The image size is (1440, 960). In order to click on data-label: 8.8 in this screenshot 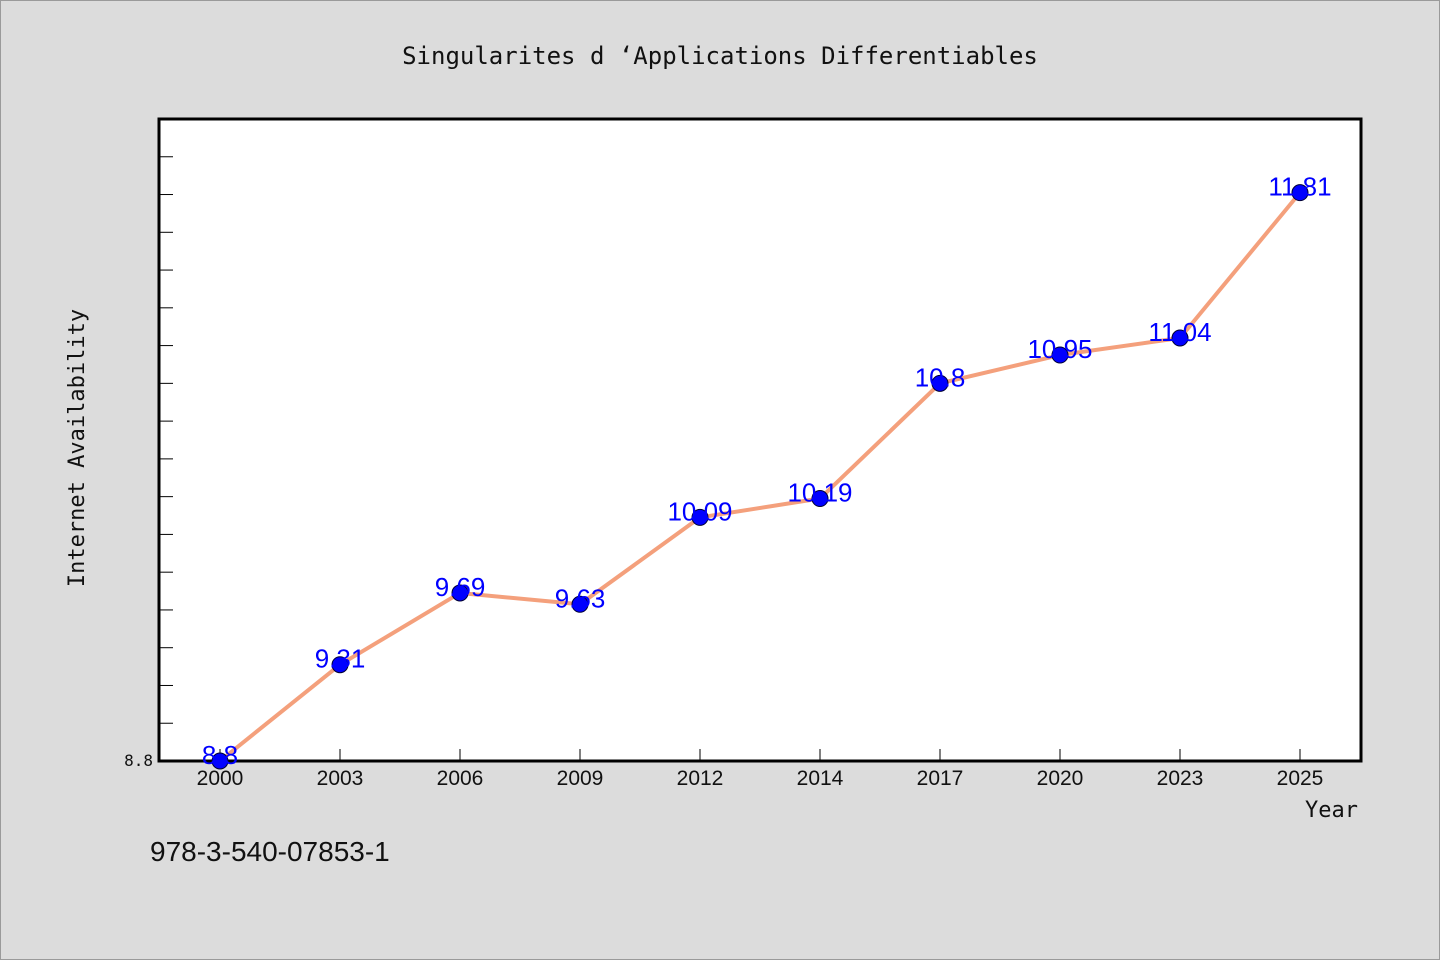, I will do `click(220, 755)`.